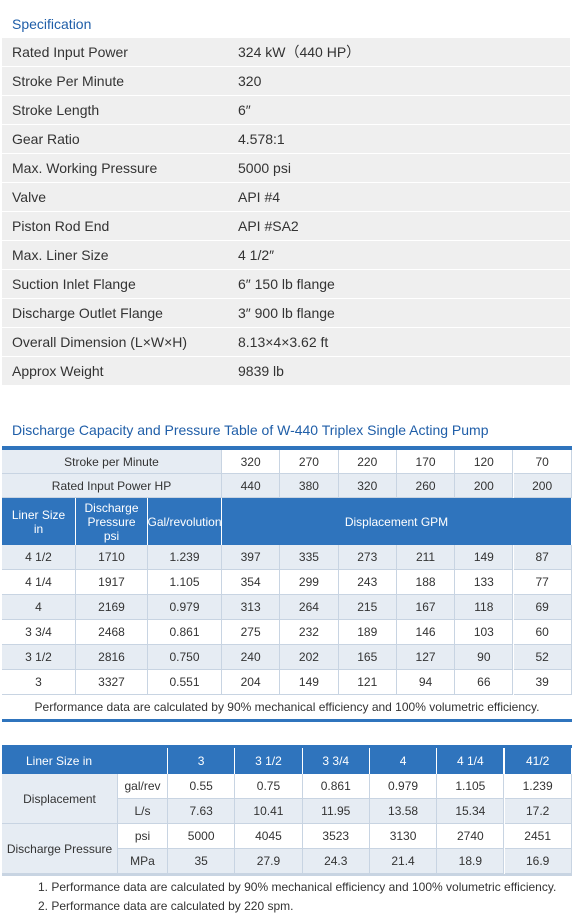 The width and height of the screenshot is (572, 918). Describe the element at coordinates (29, 197) in the screenshot. I see `spec-label: Valve` at that location.